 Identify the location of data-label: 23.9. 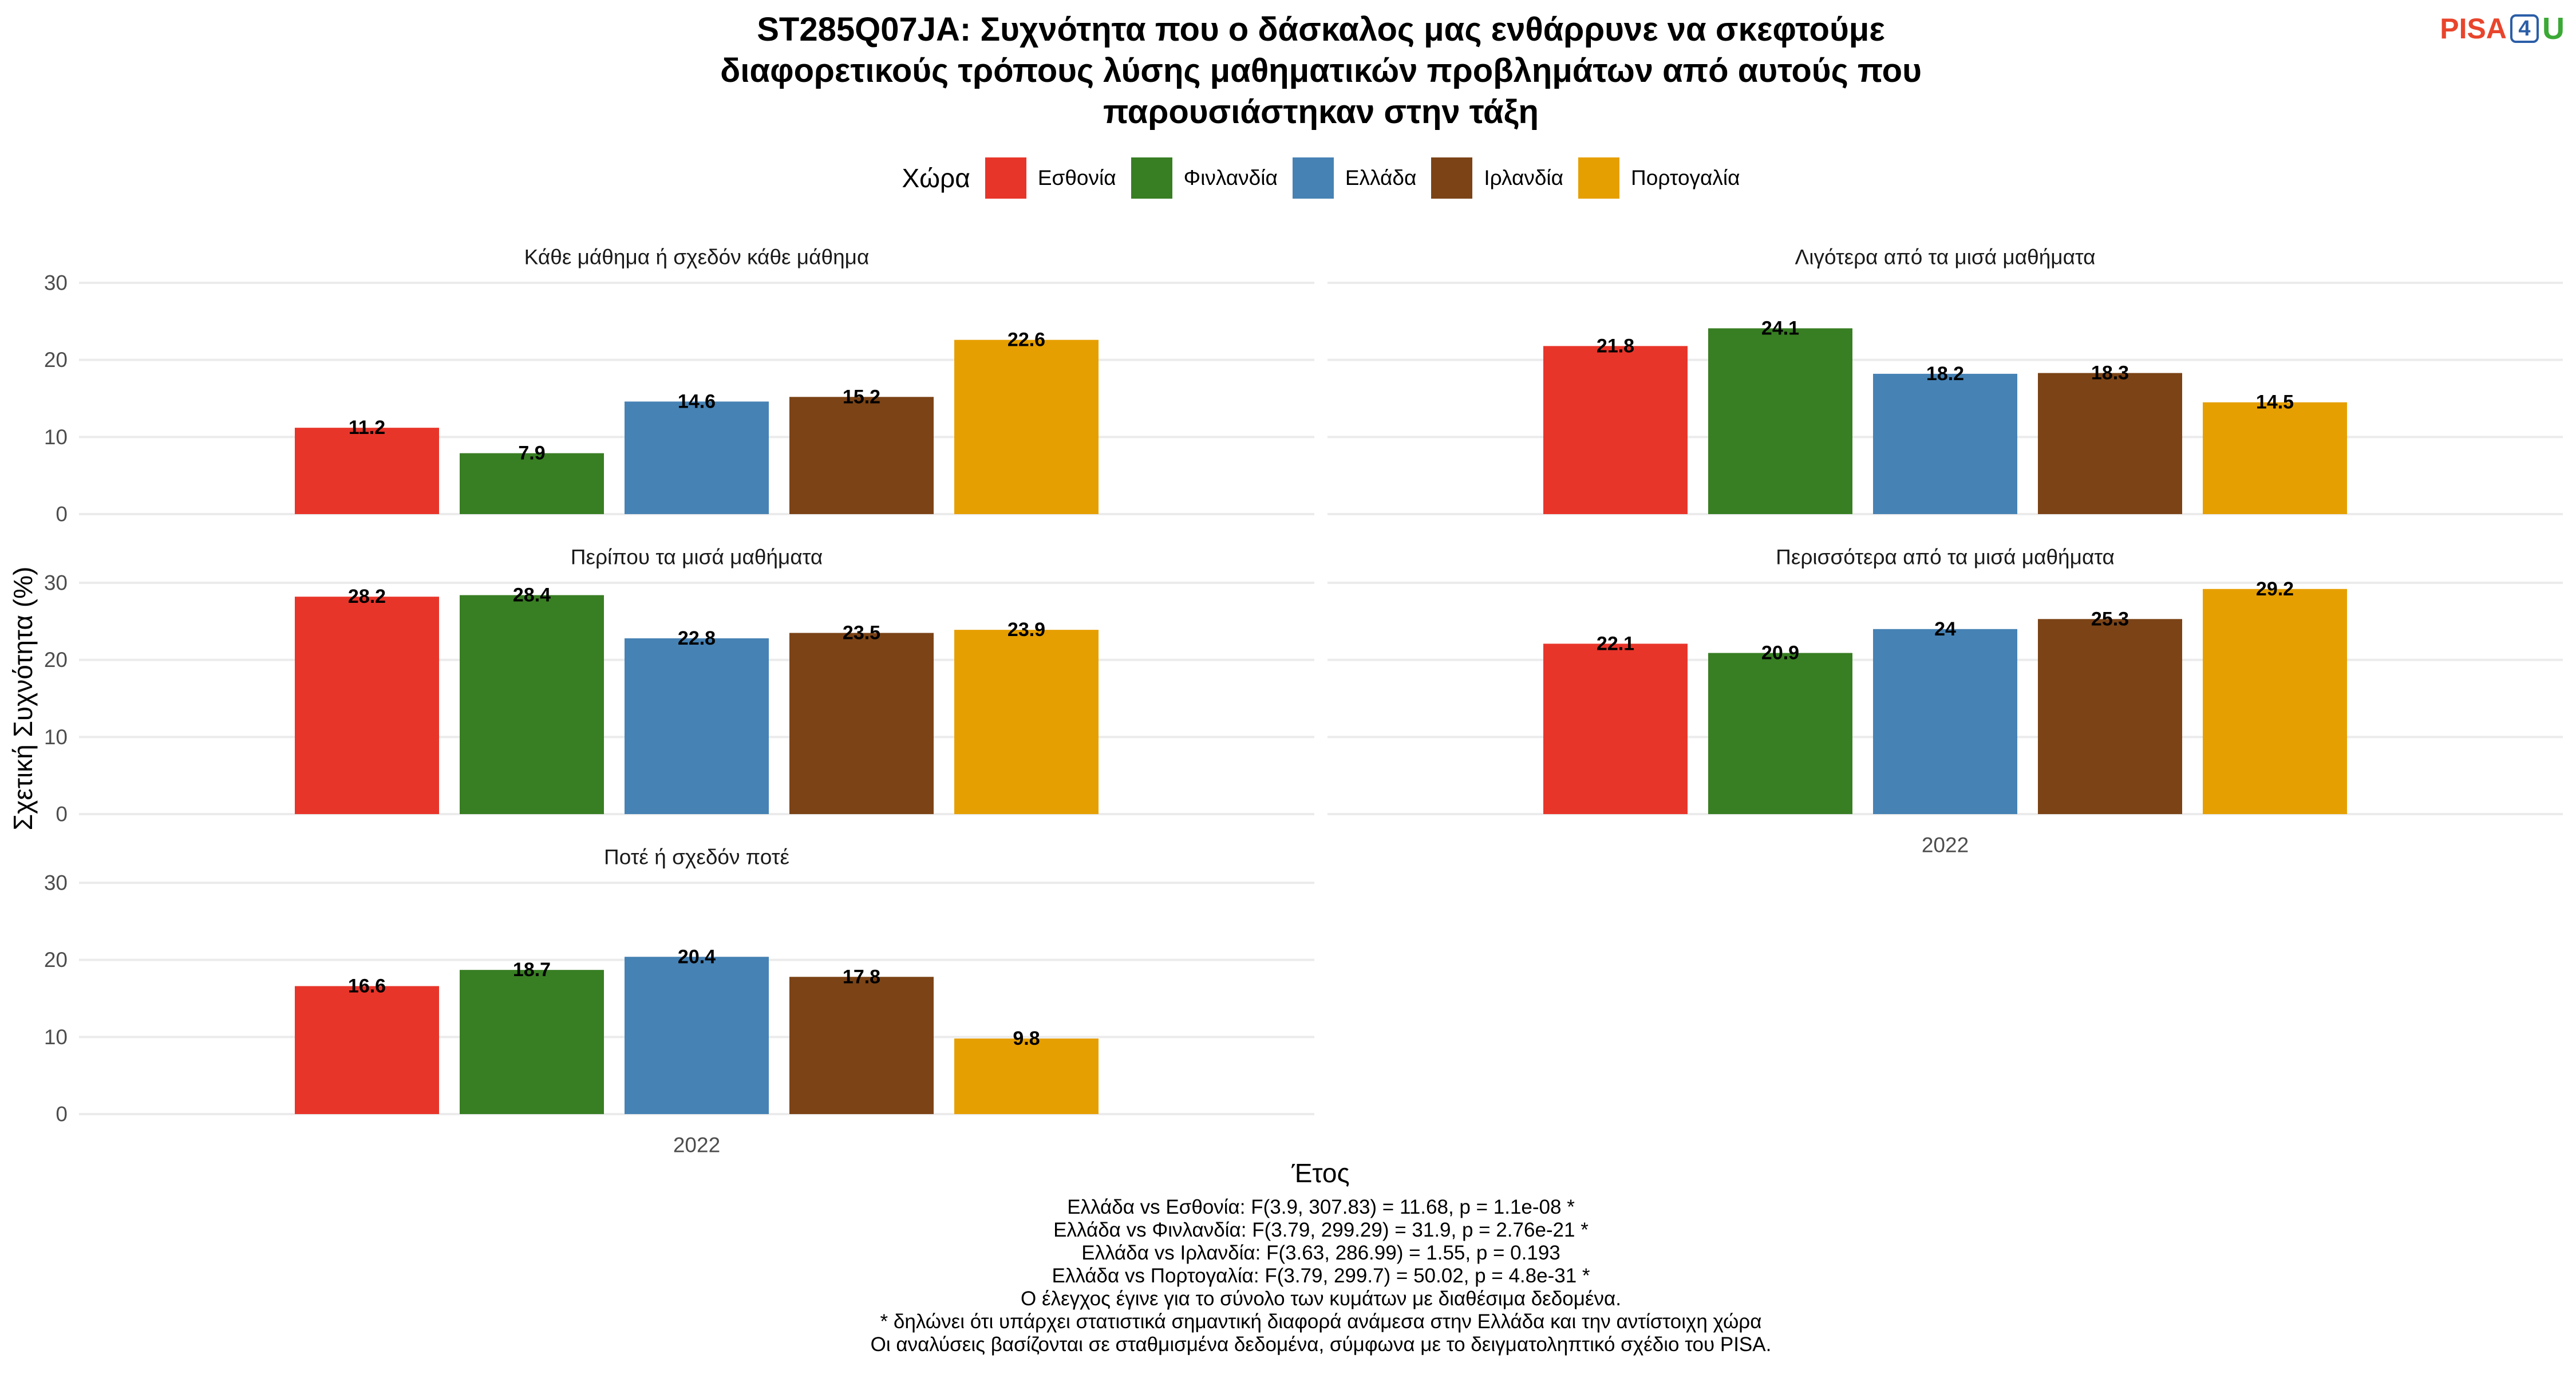
(1026, 630).